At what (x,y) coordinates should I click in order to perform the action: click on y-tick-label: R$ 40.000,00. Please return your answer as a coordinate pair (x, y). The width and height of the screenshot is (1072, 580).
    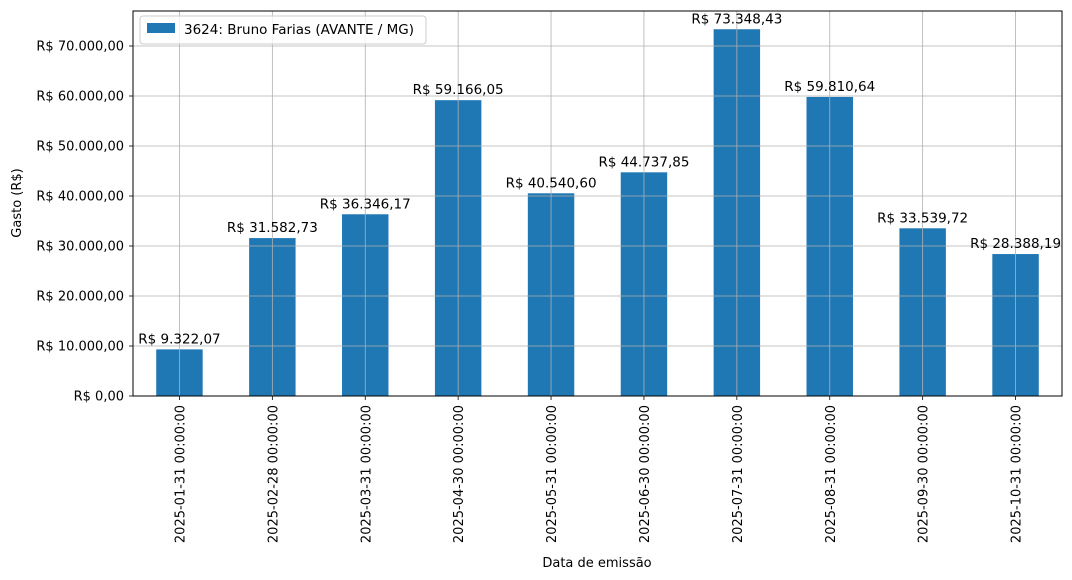
    Looking at the image, I should click on (80, 197).